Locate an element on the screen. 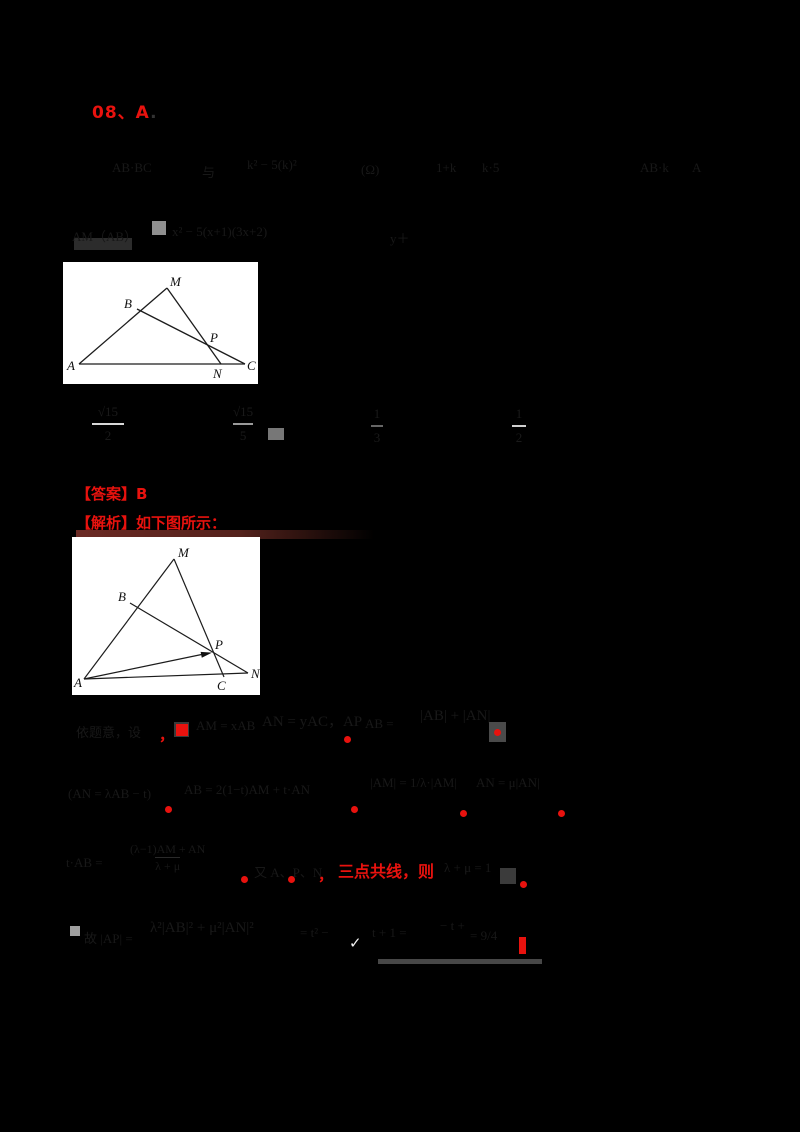  red-bar-mark is located at coordinates (522, 945).